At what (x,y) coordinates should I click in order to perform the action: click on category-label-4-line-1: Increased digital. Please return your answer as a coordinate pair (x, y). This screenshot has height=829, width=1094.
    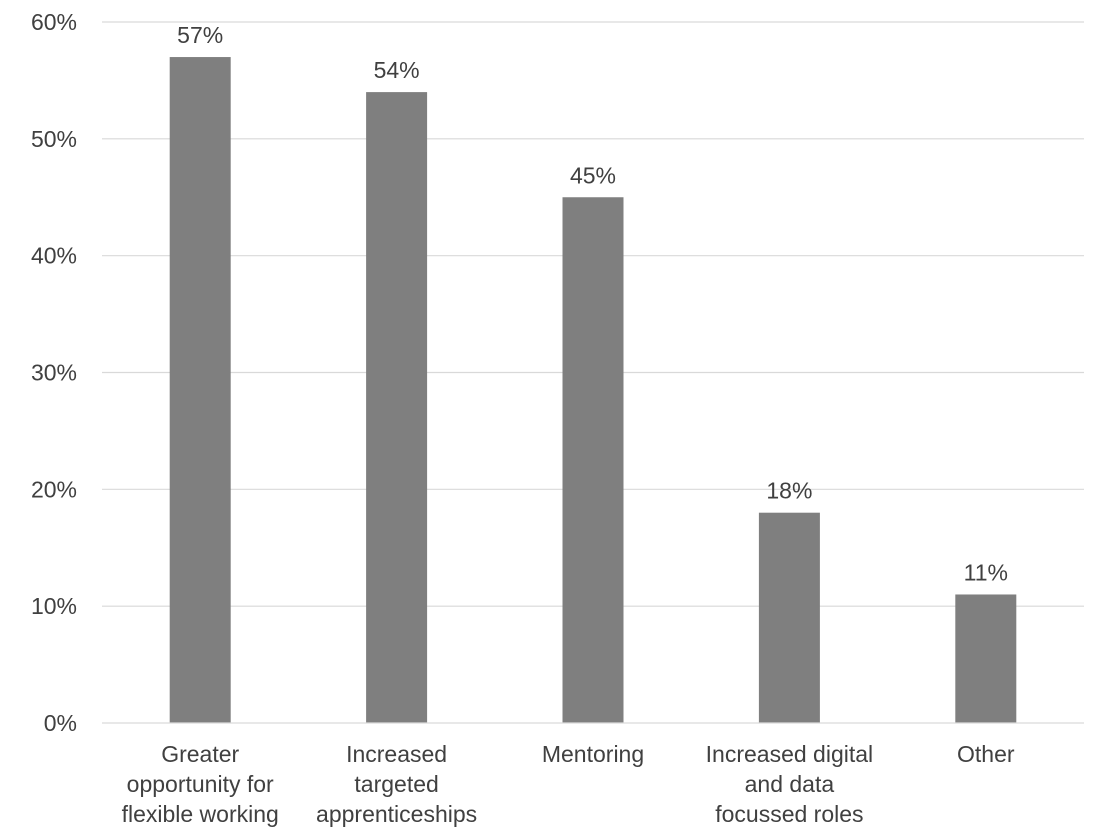
    Looking at the image, I should click on (790, 754).